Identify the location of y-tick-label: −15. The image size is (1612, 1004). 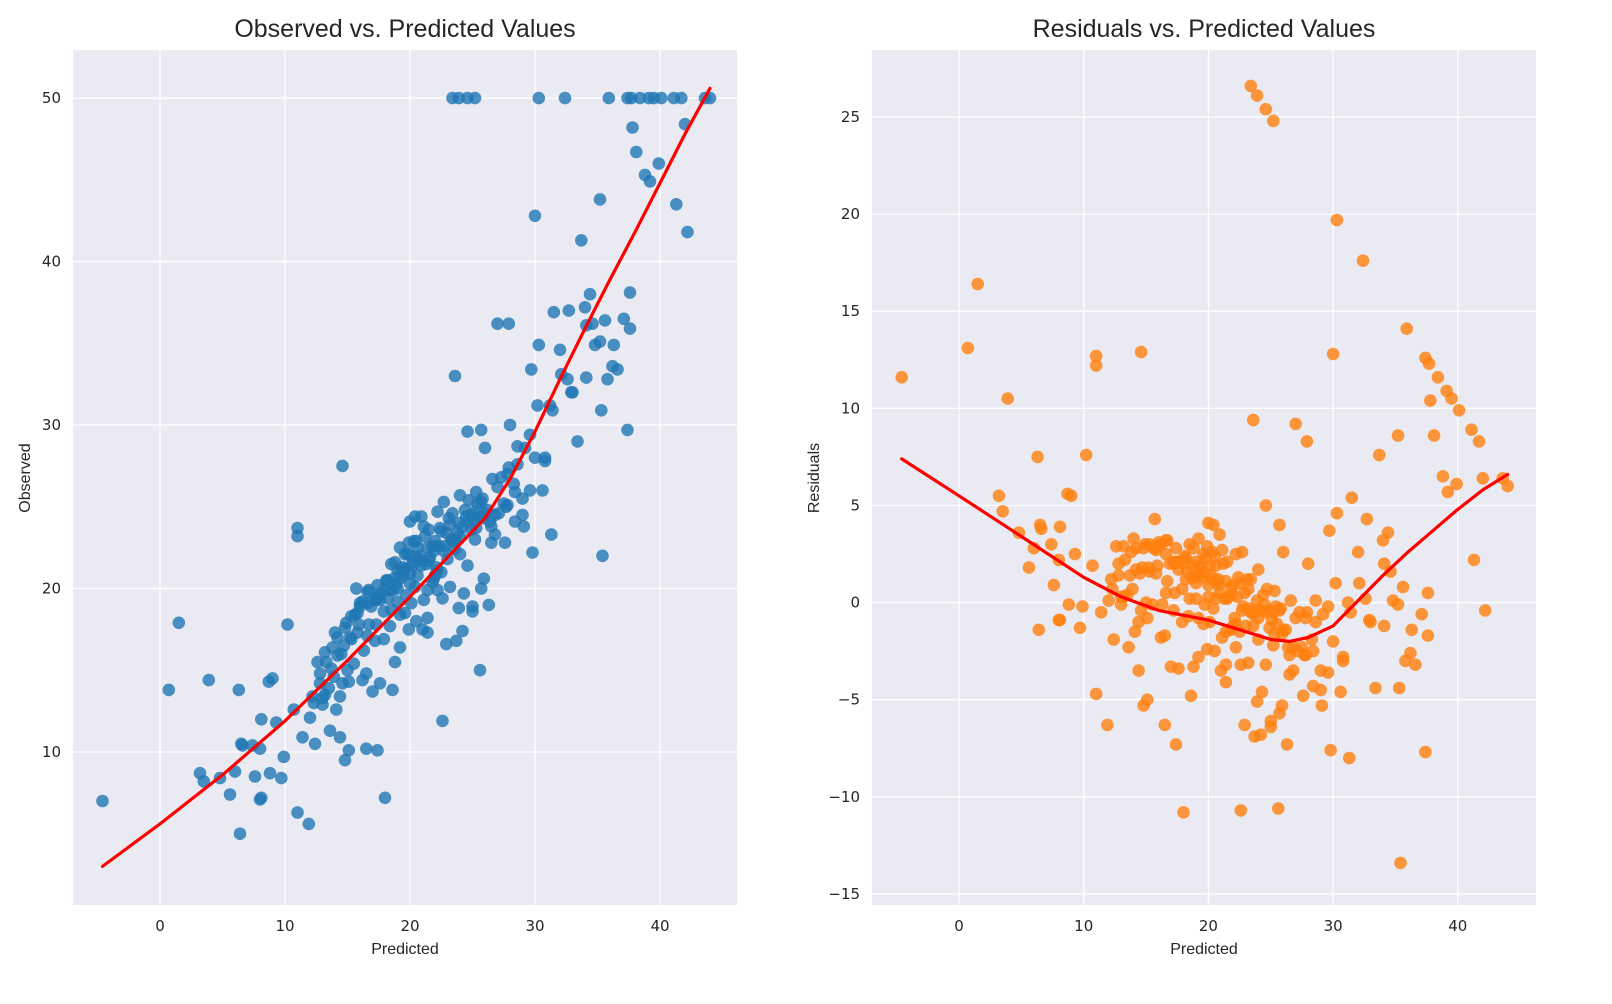
(844, 894).